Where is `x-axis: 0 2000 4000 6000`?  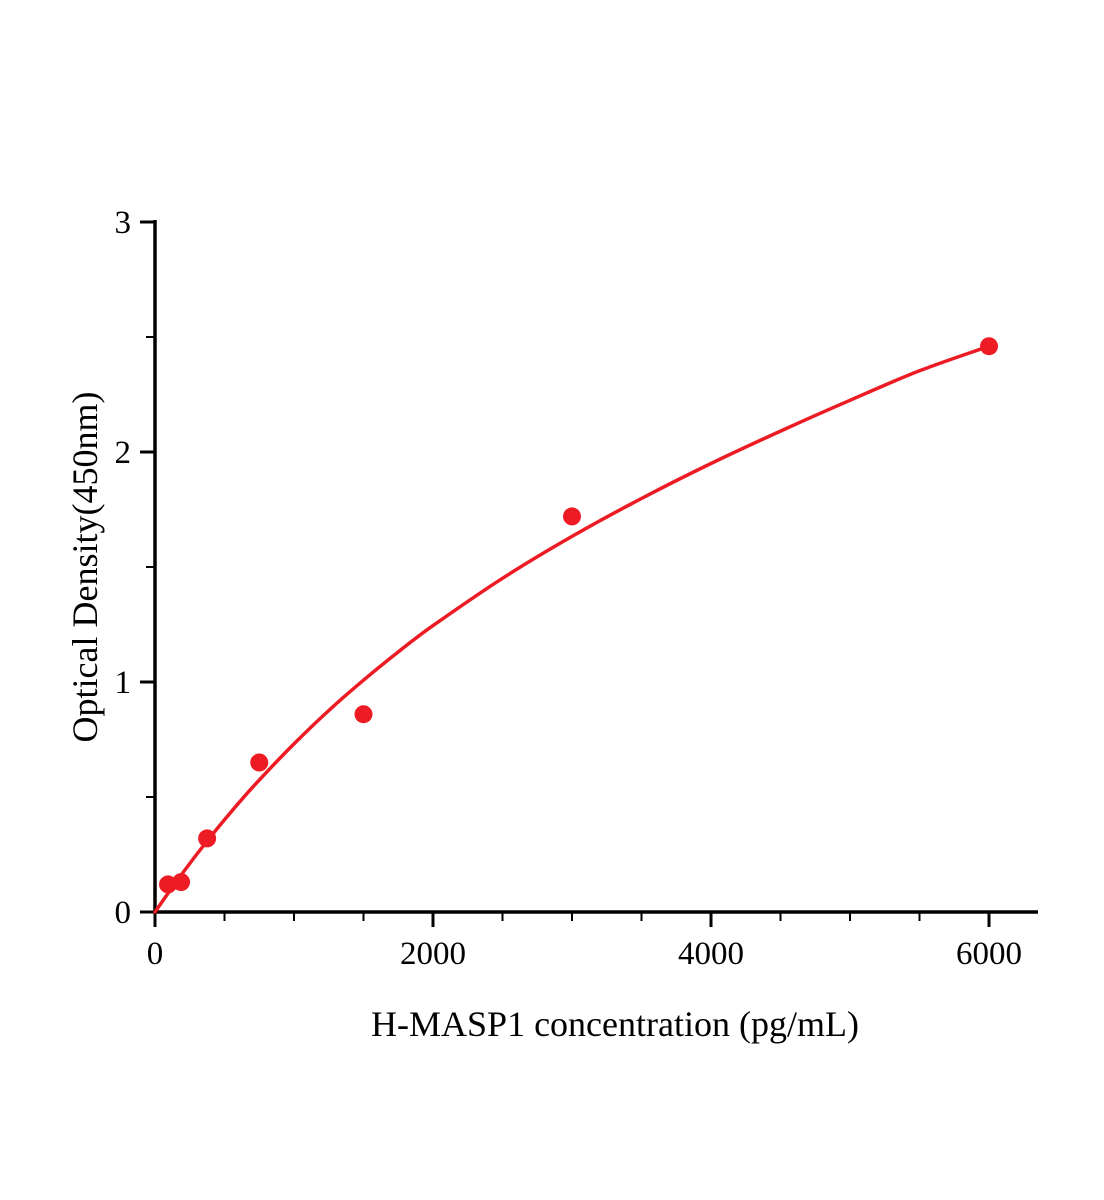
x-axis: 0 2000 4000 6000 is located at coordinates (592, 941).